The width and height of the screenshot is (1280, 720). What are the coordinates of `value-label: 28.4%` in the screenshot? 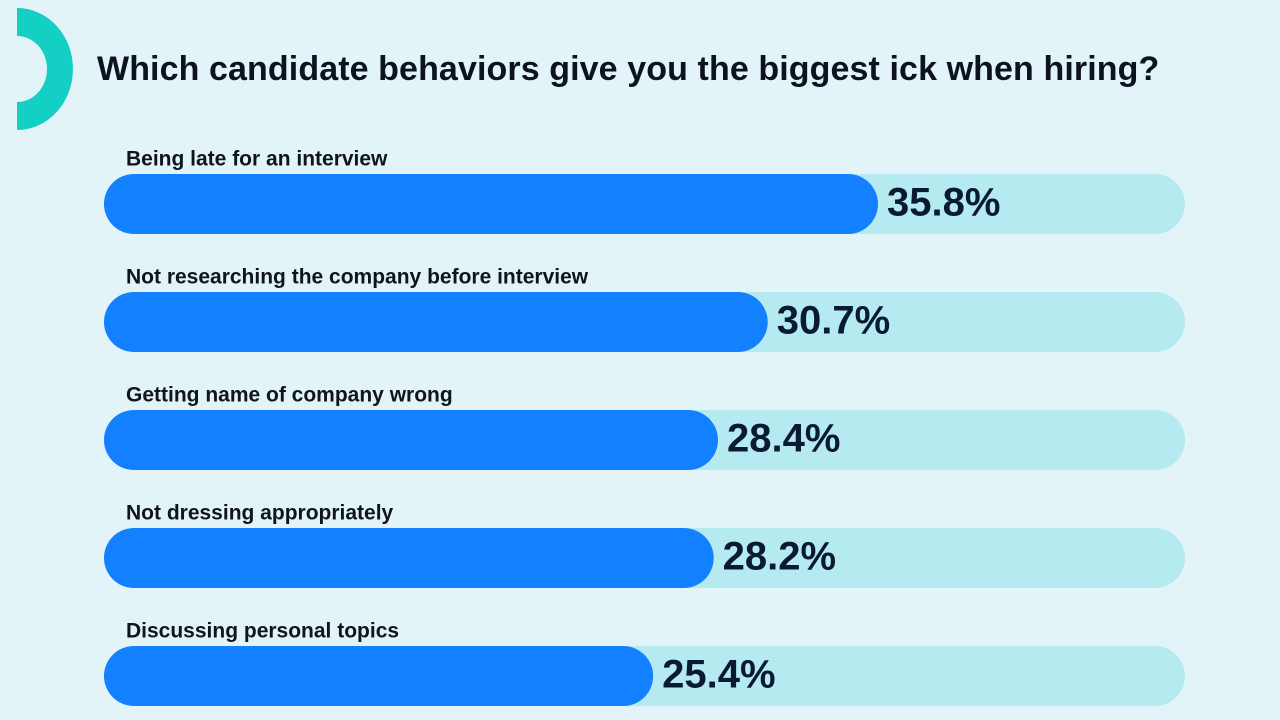 It's located at (783, 439).